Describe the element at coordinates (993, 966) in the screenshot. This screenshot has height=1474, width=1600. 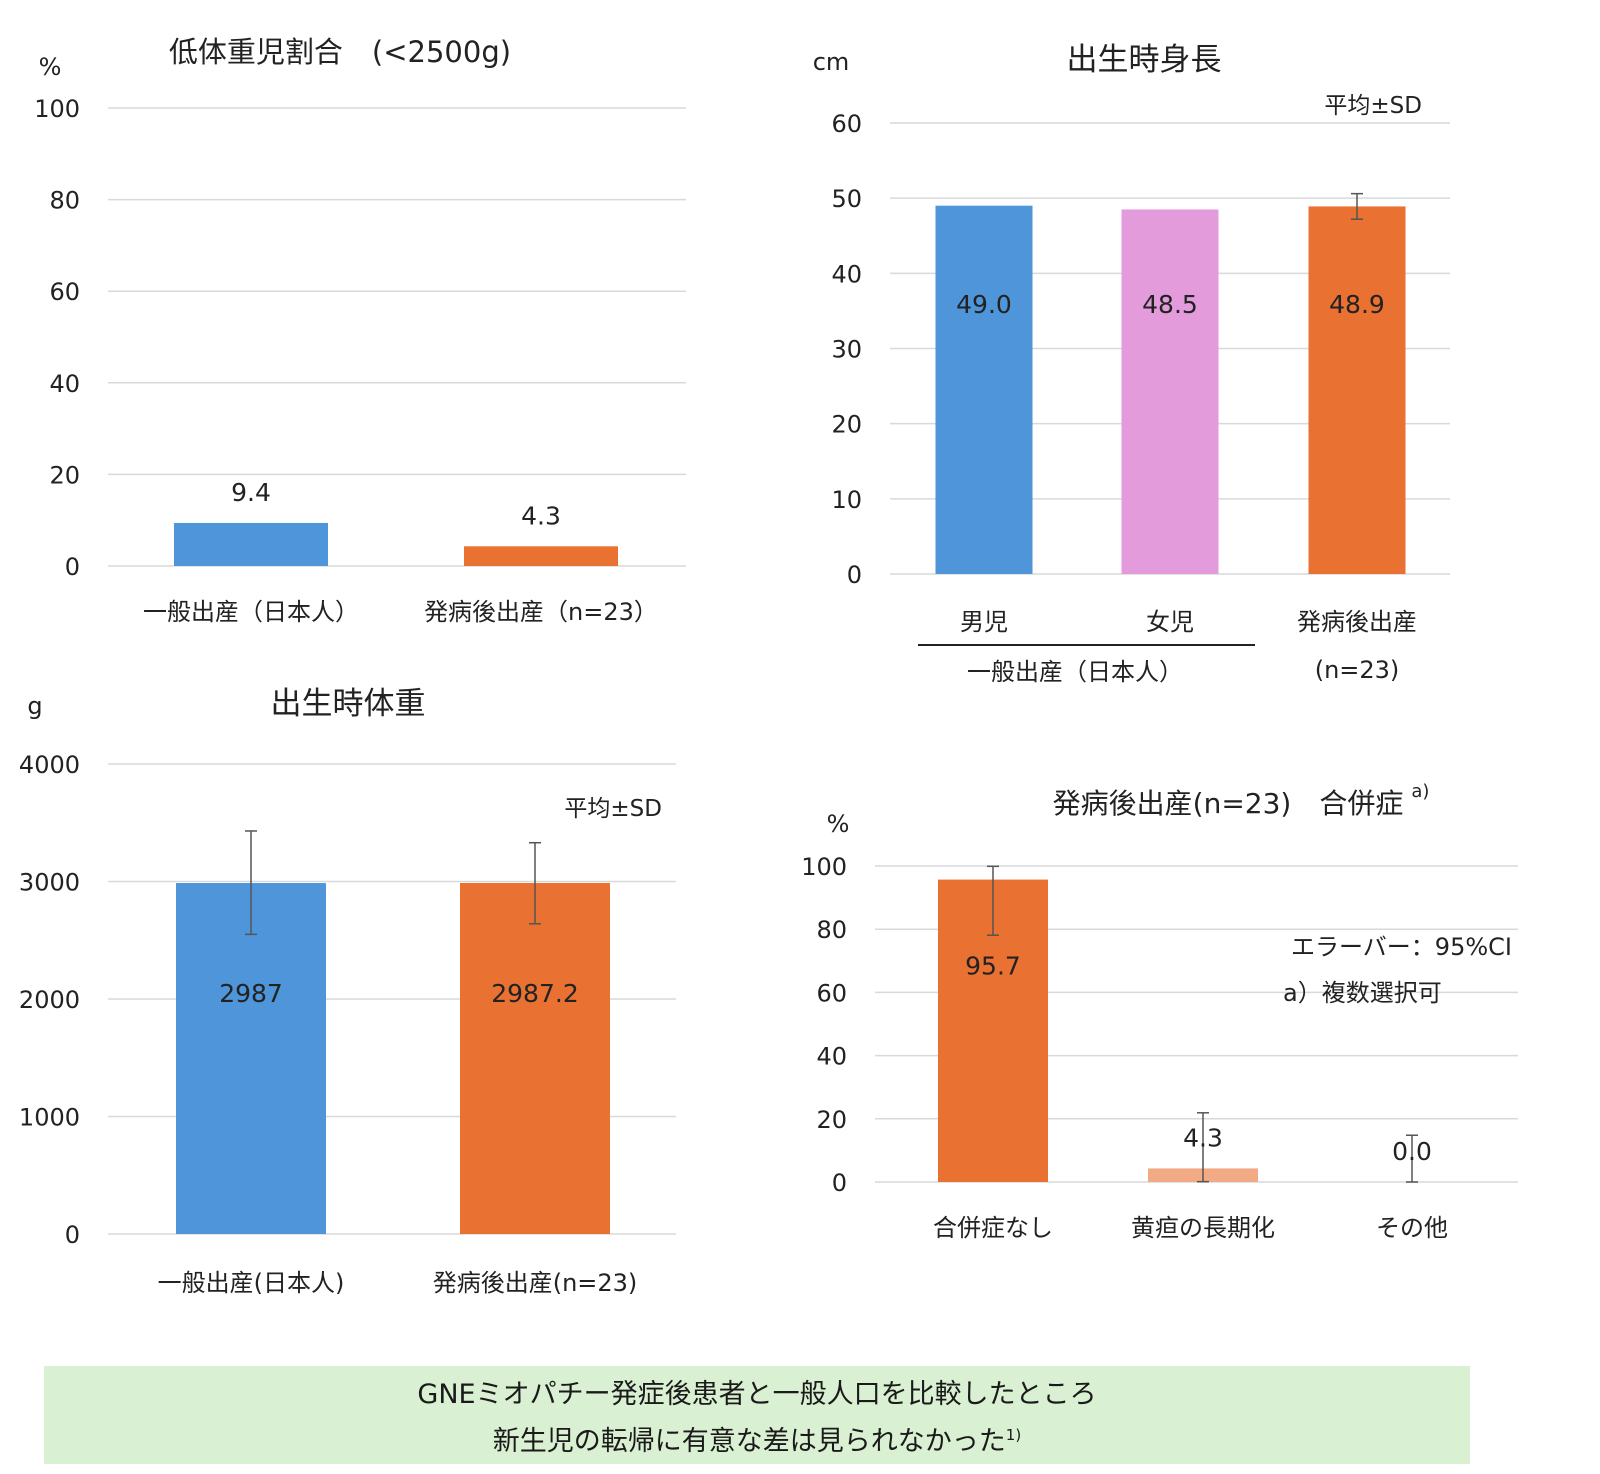
I see `chart4-data-label: 95.7` at that location.